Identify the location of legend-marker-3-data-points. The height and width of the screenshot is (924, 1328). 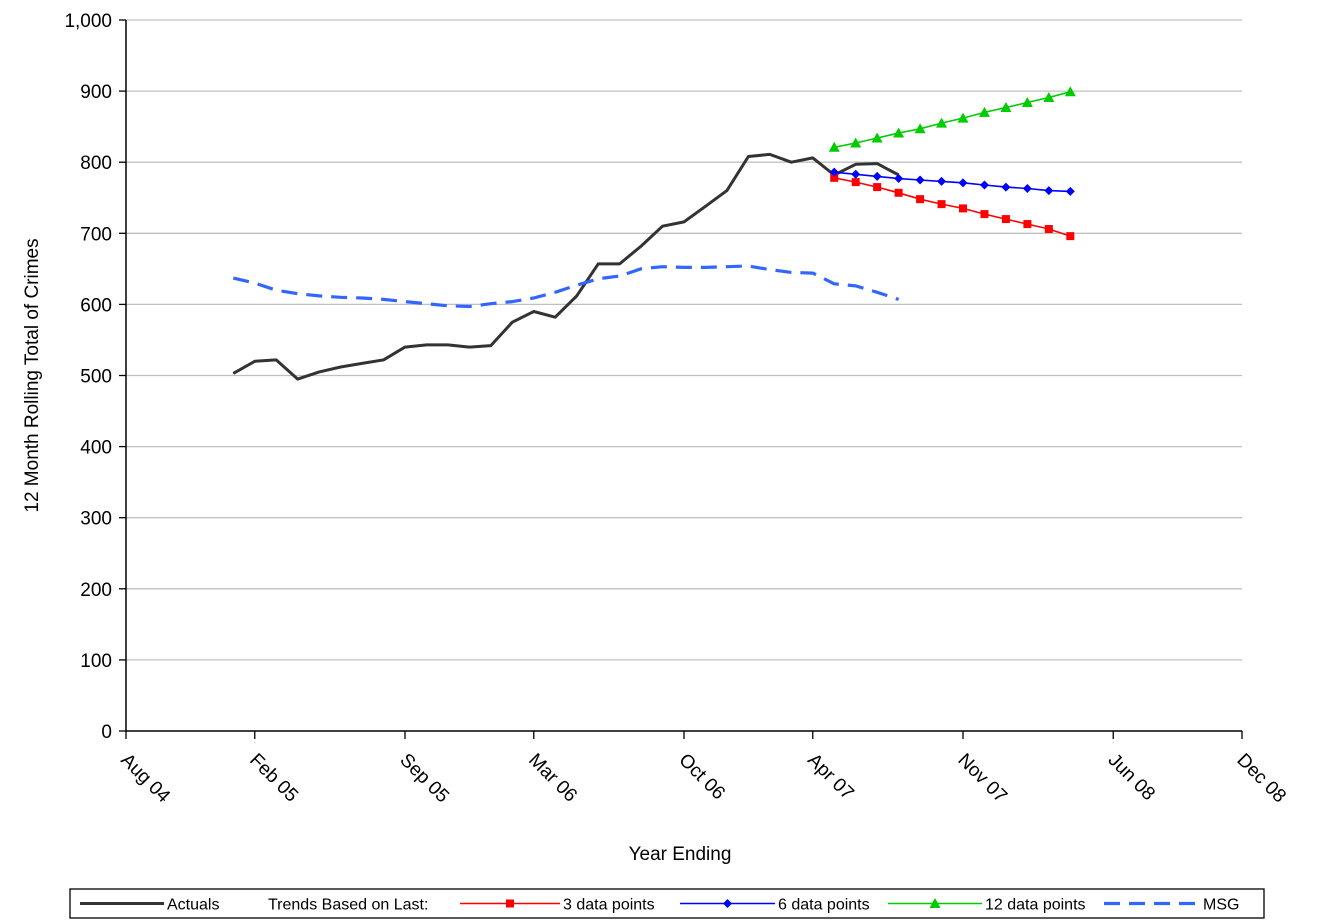
(510, 903).